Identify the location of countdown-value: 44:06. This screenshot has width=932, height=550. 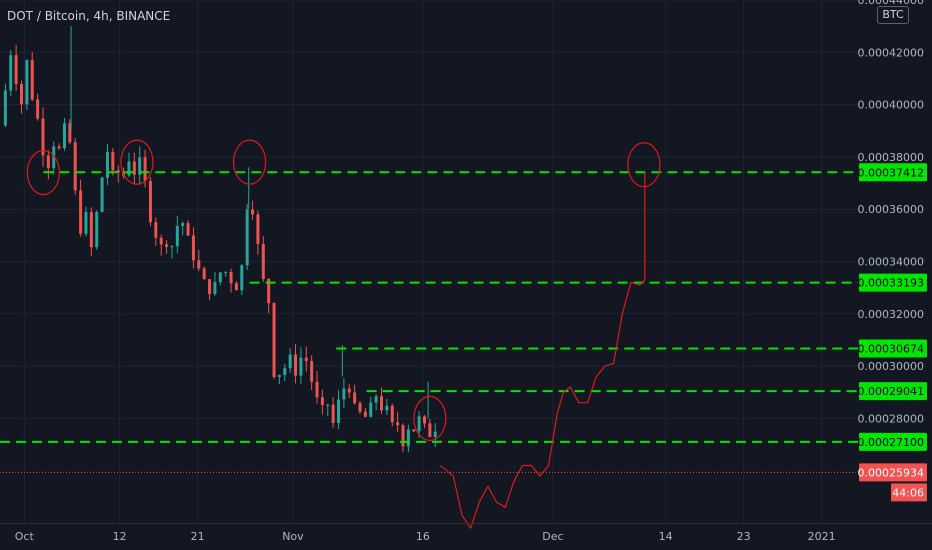
(908, 492).